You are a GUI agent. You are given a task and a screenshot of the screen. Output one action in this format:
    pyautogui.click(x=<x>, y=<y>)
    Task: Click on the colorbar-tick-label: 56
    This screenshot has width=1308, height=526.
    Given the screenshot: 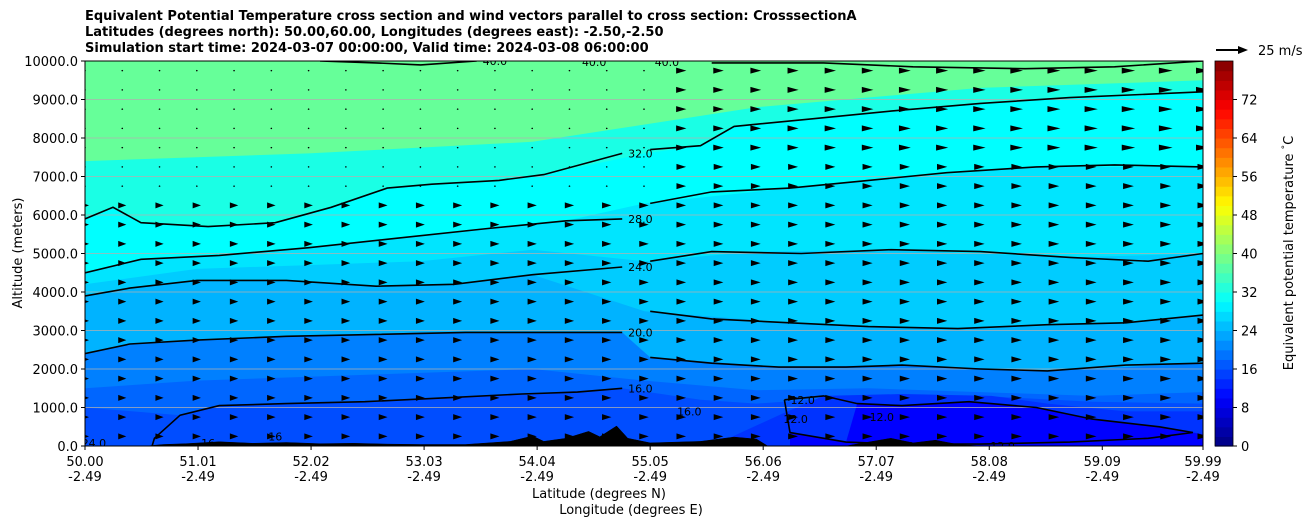 What is the action you would take?
    pyautogui.click(x=1249, y=178)
    